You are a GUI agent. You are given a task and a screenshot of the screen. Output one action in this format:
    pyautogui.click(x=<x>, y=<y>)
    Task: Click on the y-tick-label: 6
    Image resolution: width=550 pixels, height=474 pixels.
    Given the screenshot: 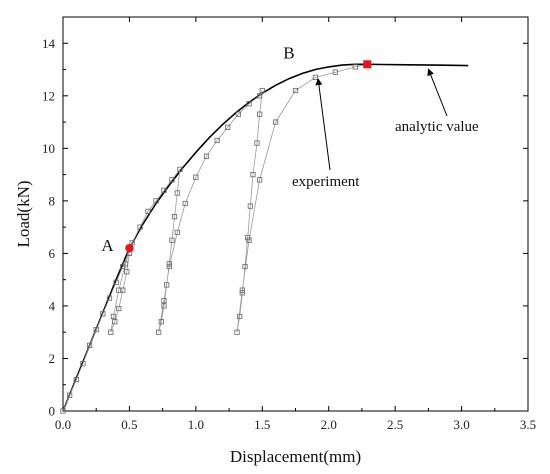 What is the action you would take?
    pyautogui.click(x=52, y=253)
    